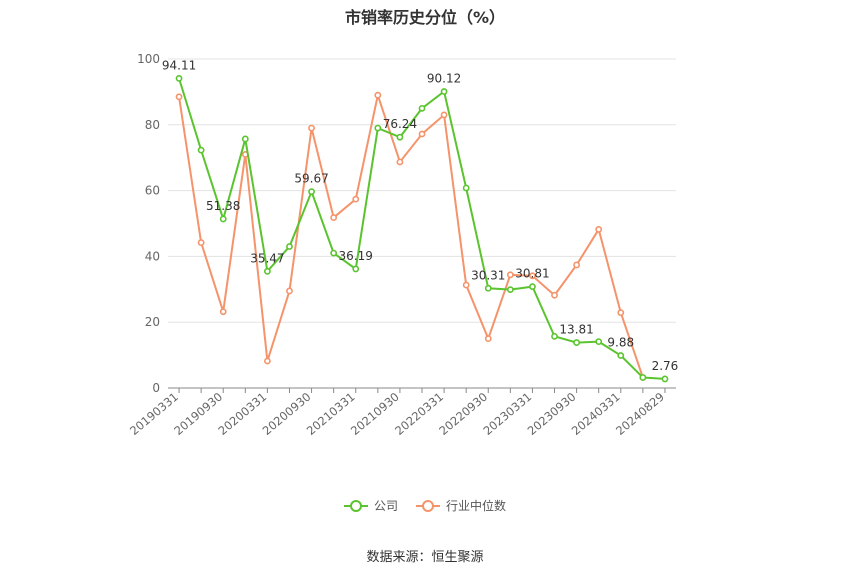  Describe the element at coordinates (242, 414) in the screenshot. I see `x-tick-label-20200331: 20200331` at that location.